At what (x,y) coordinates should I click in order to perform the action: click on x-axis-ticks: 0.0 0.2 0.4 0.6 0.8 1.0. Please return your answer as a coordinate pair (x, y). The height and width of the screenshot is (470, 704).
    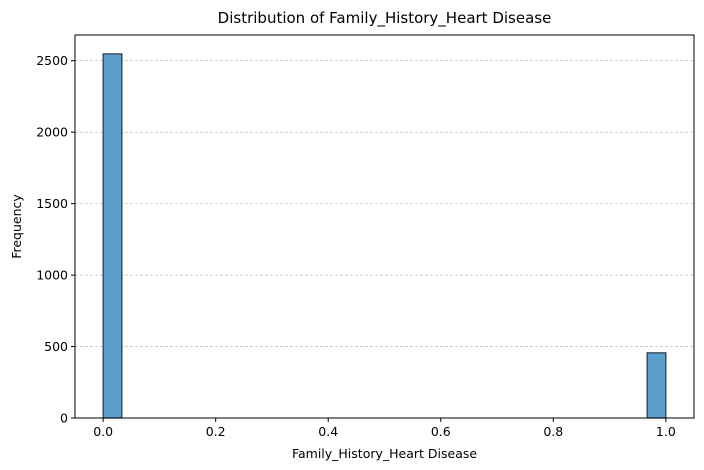
    Looking at the image, I should click on (384, 428).